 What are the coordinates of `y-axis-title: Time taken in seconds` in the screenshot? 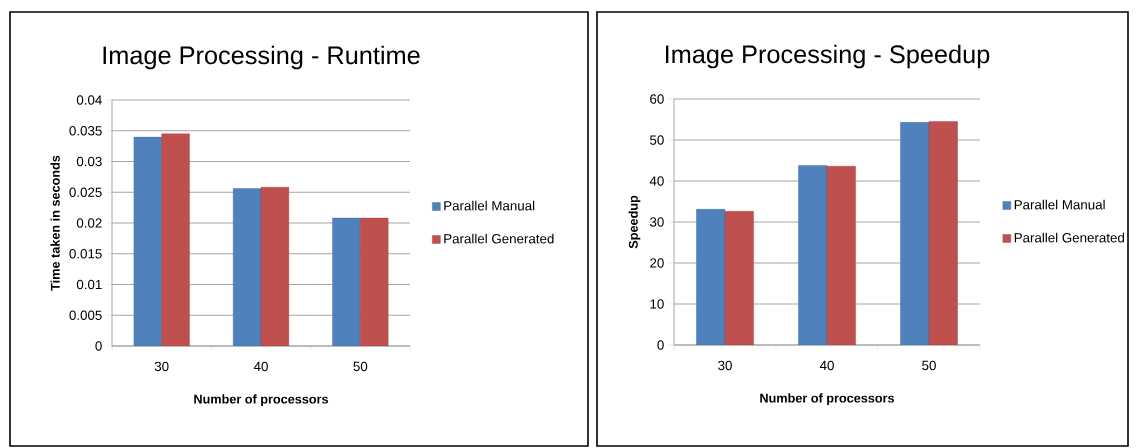 It's located at (55, 223).